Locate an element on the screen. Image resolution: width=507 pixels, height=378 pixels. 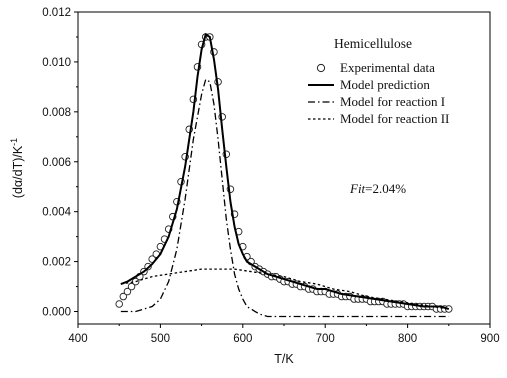
legend-label: Experimental data is located at coordinates (387, 67).